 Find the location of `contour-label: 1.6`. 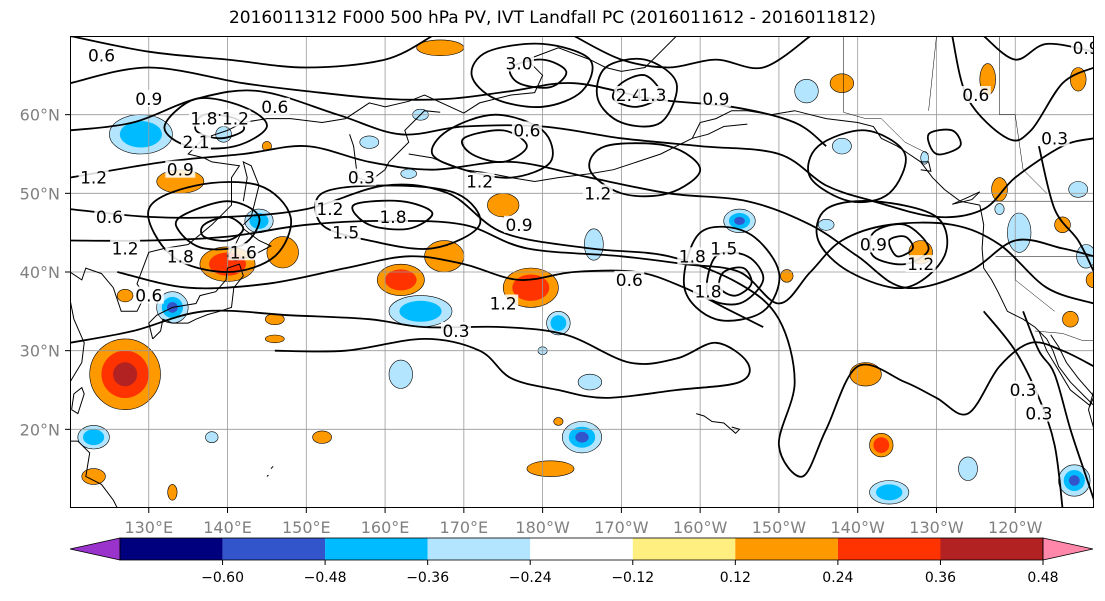

contour-label: 1.6 is located at coordinates (243, 253).